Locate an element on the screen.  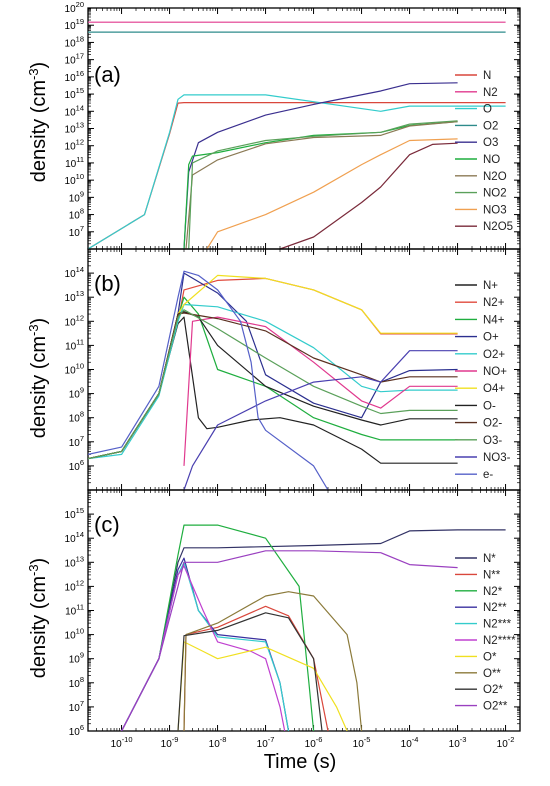
x-axis-title: Time (s) is located at coordinates (300, 762).